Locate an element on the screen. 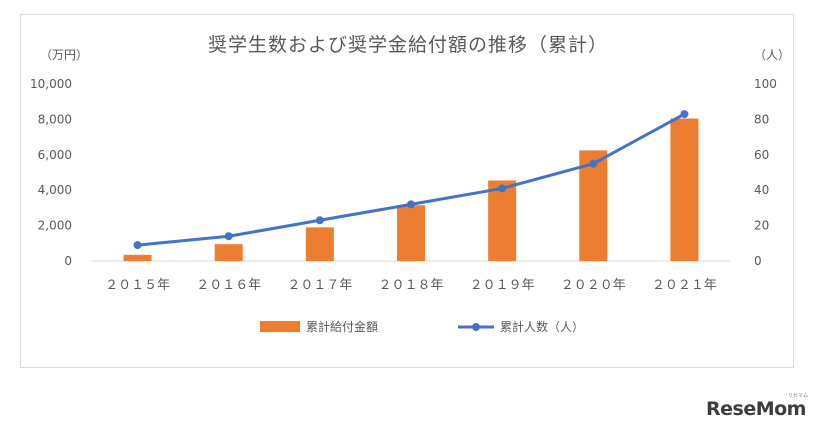  x-tick-label: ２０１９年 is located at coordinates (502, 285).